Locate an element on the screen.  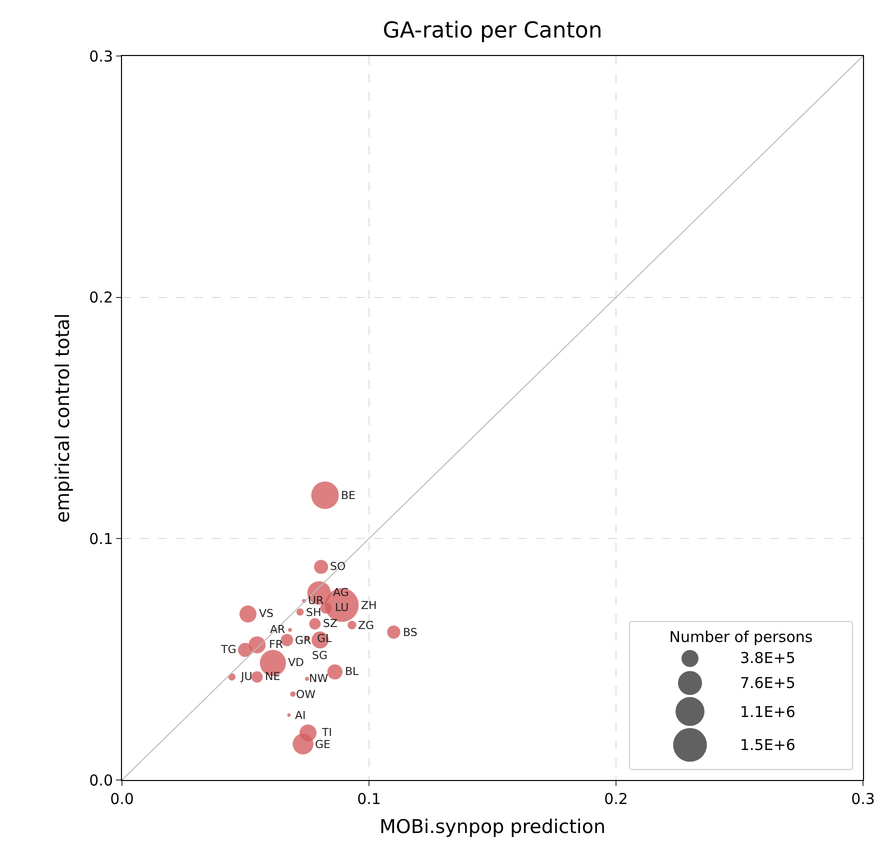
data-label: BE is located at coordinates (348, 495).